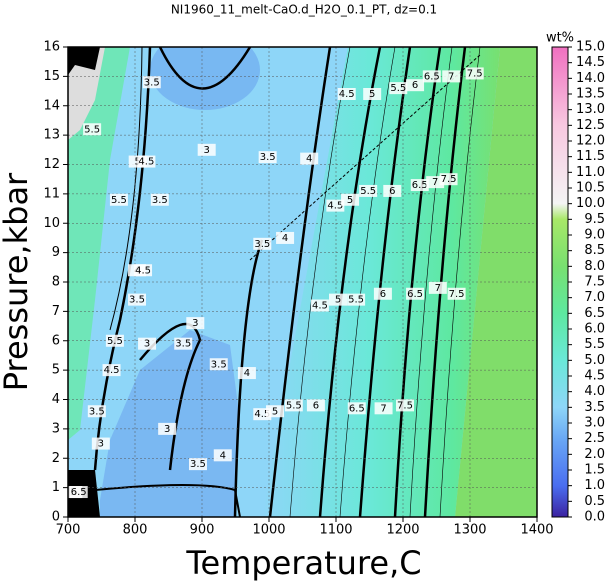  Describe the element at coordinates (202, 530) in the screenshot. I see `x-tick-label: 900` at that location.